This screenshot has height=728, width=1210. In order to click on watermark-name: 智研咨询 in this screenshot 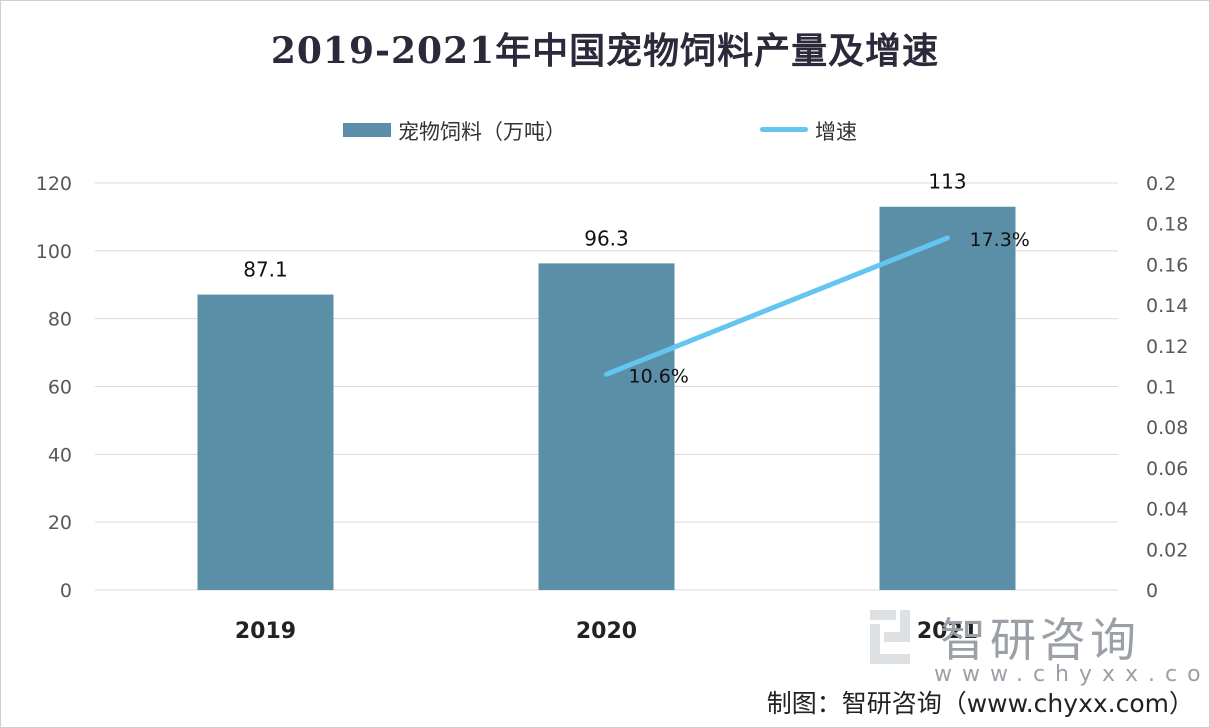, I will do `click(1040, 640)`.